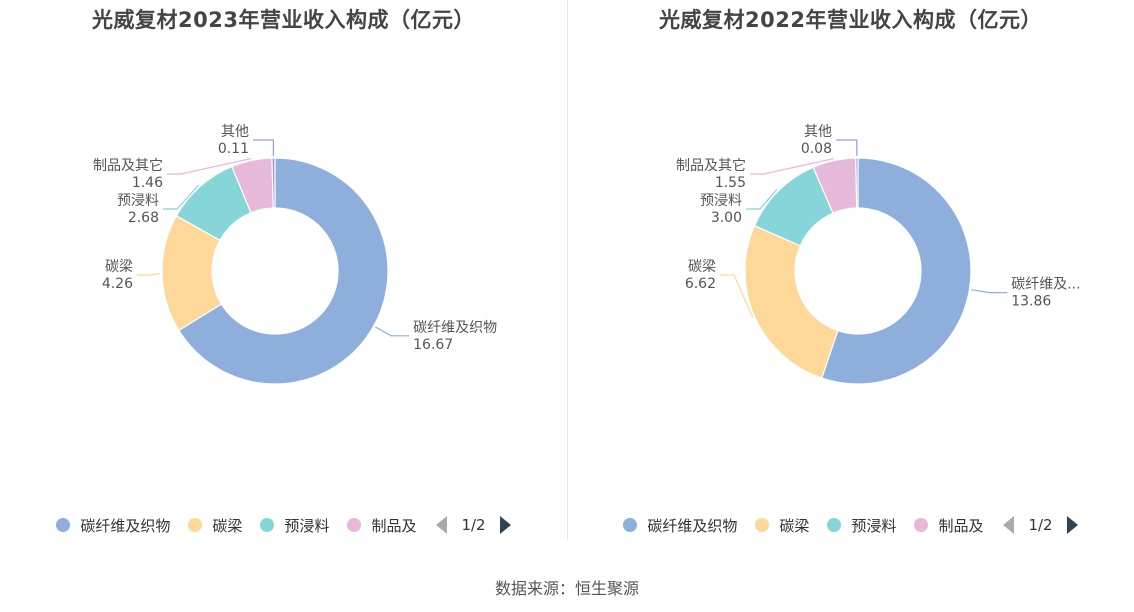  What do you see at coordinates (850, 20) in the screenshot?
I see `chart-title: 光威复材2022年营业收入构成（亿元）` at bounding box center [850, 20].